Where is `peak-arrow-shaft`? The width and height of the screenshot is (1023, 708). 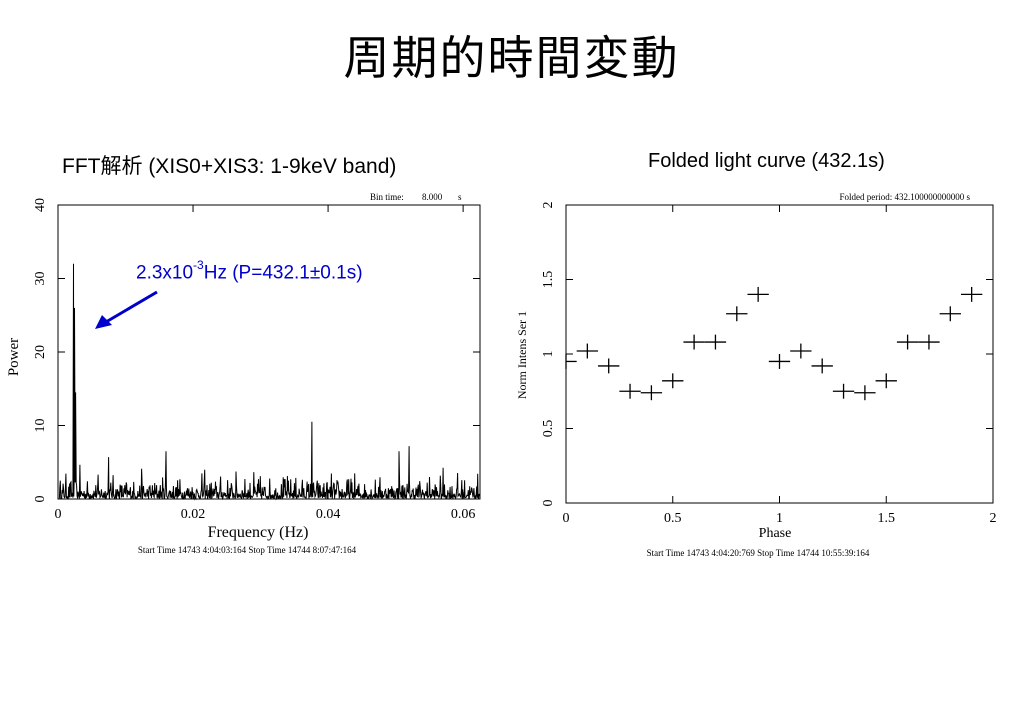
peak-arrow-shaft is located at coordinates (131, 307).